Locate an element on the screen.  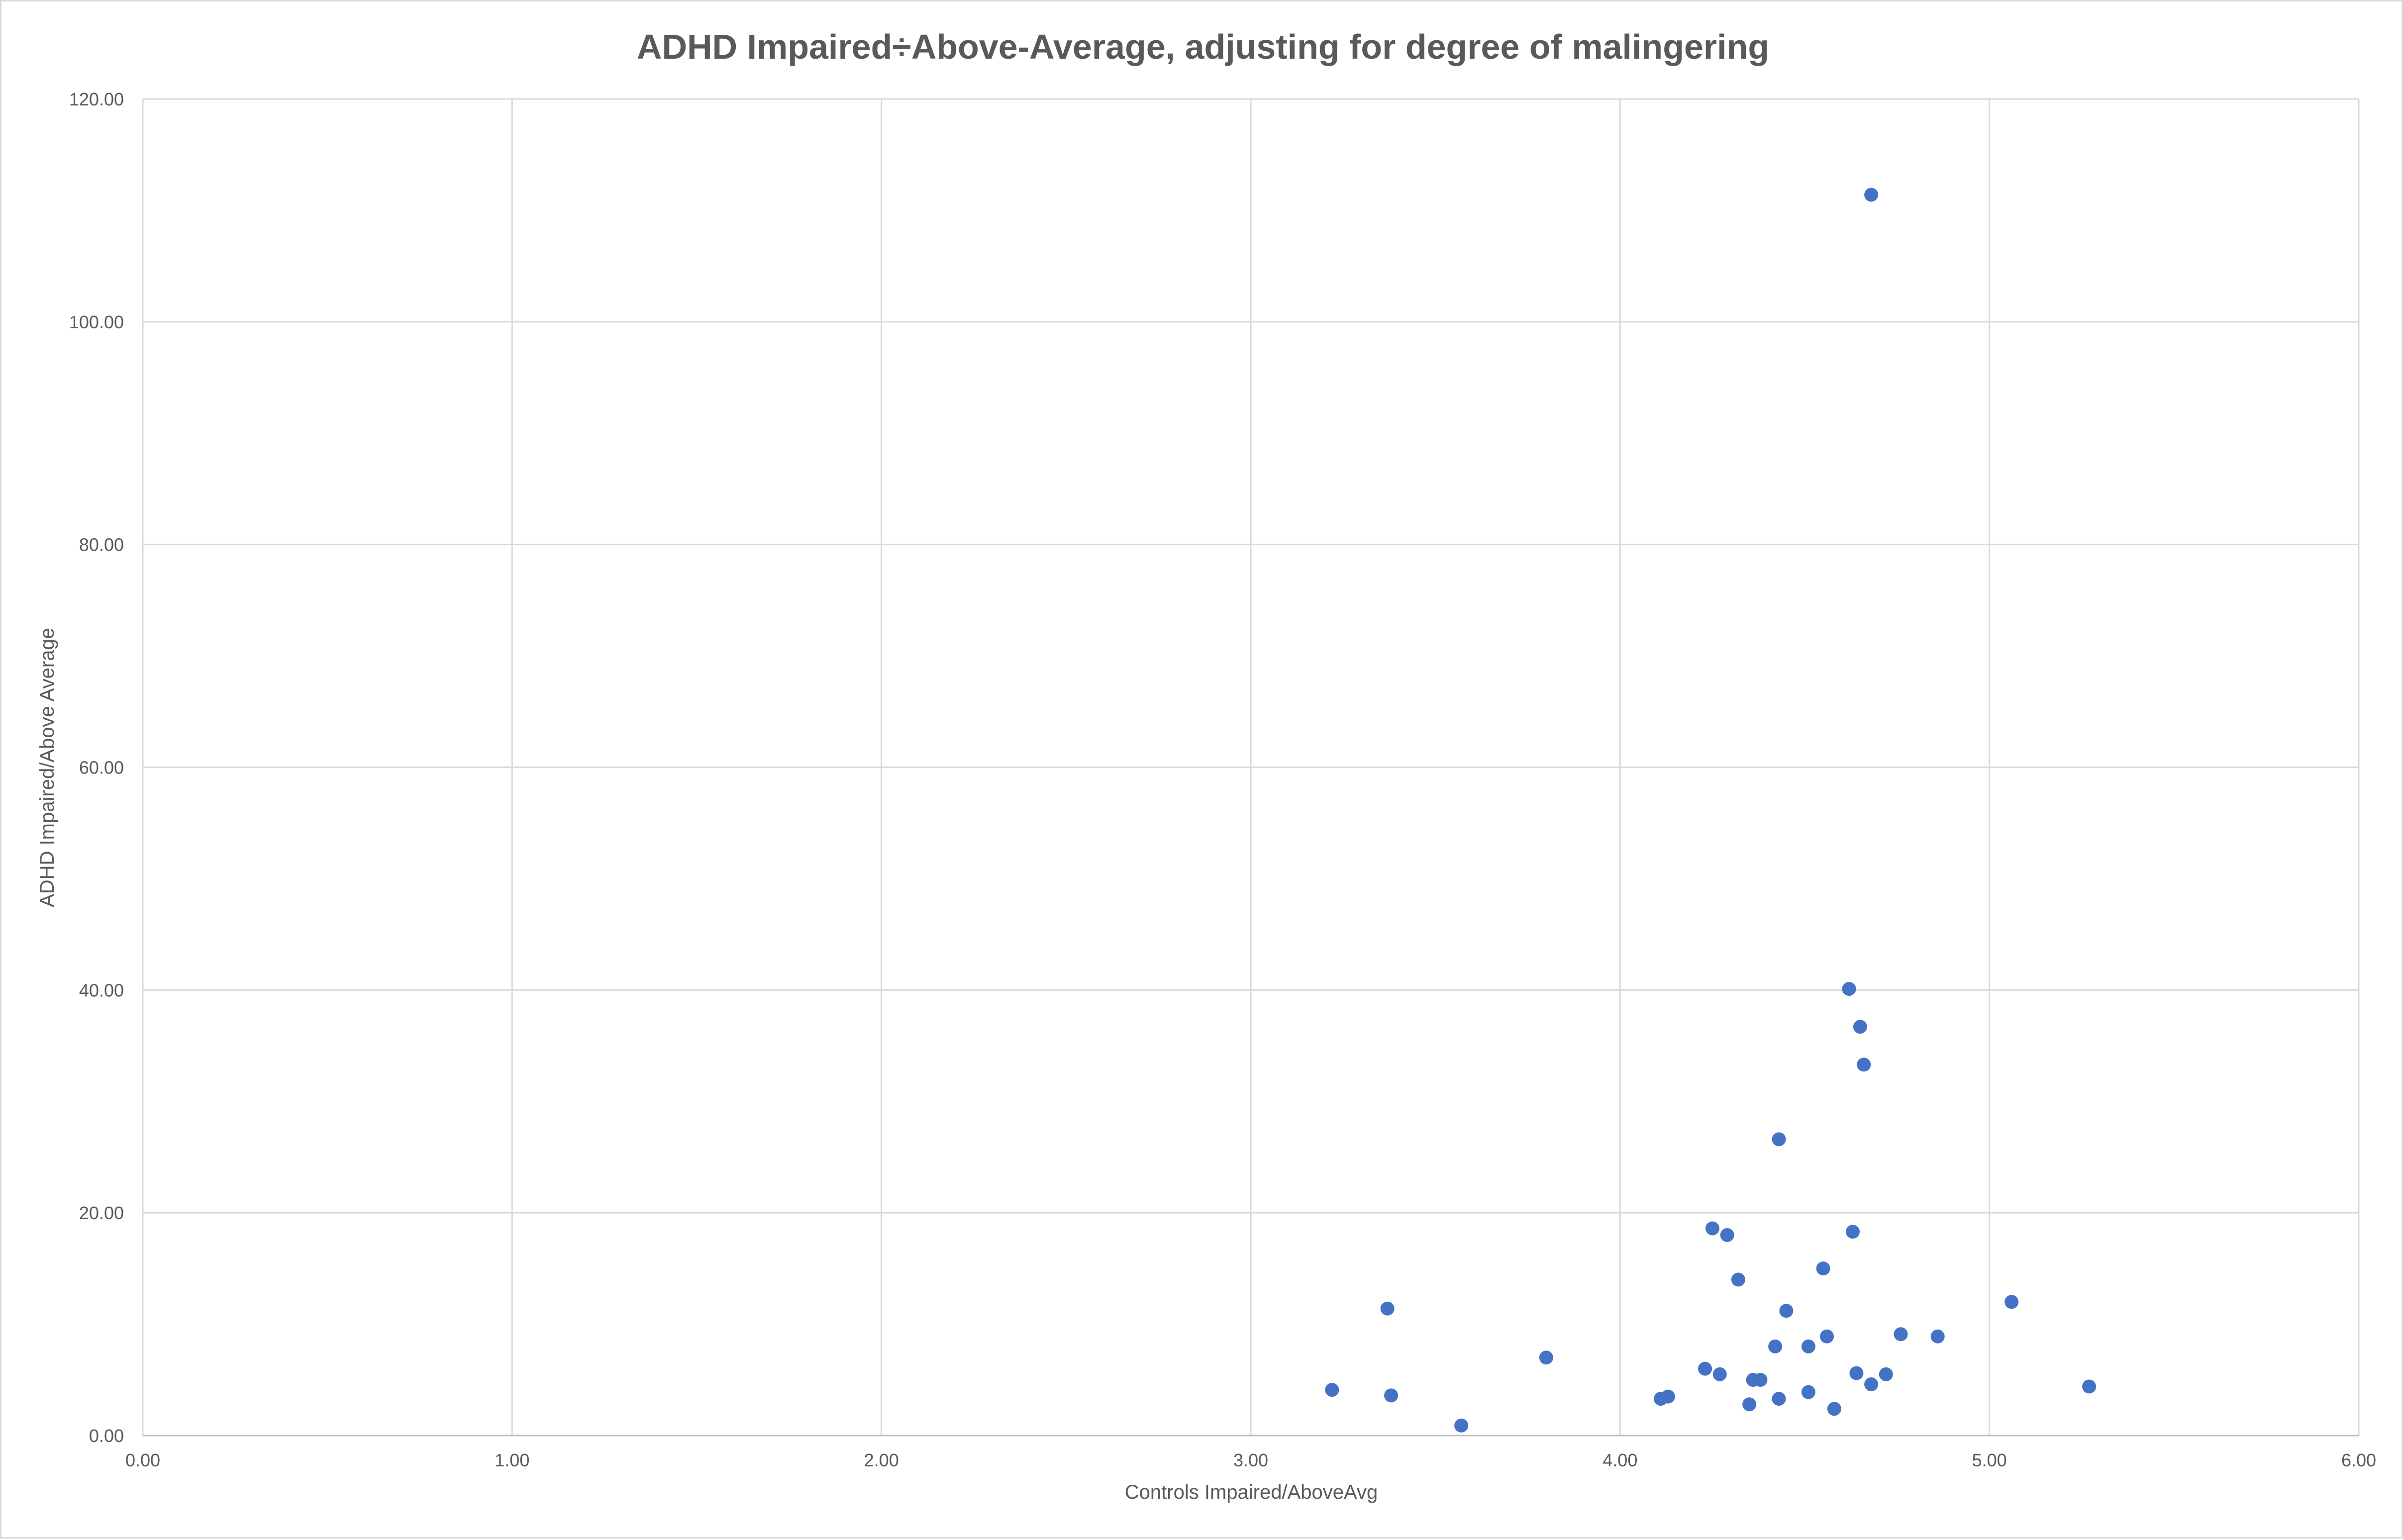
y-tick-label: 20.00 is located at coordinates (101, 1213).